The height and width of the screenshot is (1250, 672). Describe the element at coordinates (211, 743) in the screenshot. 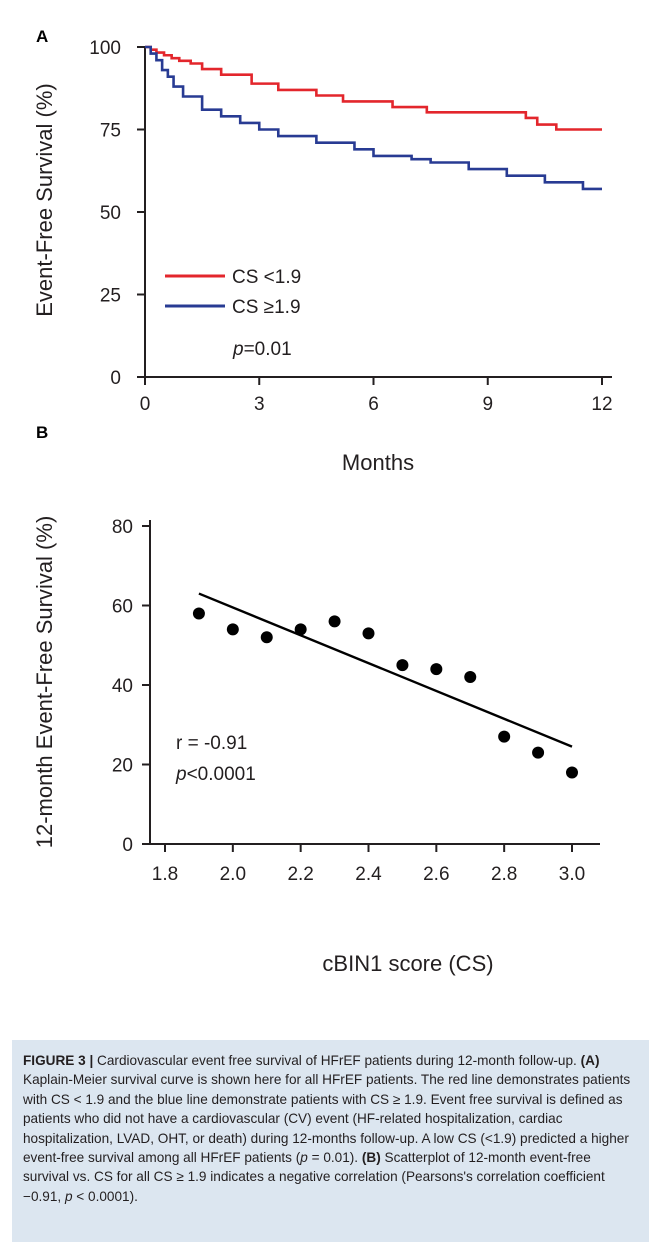

I see `panel-b-r-value: r = -0.91` at that location.